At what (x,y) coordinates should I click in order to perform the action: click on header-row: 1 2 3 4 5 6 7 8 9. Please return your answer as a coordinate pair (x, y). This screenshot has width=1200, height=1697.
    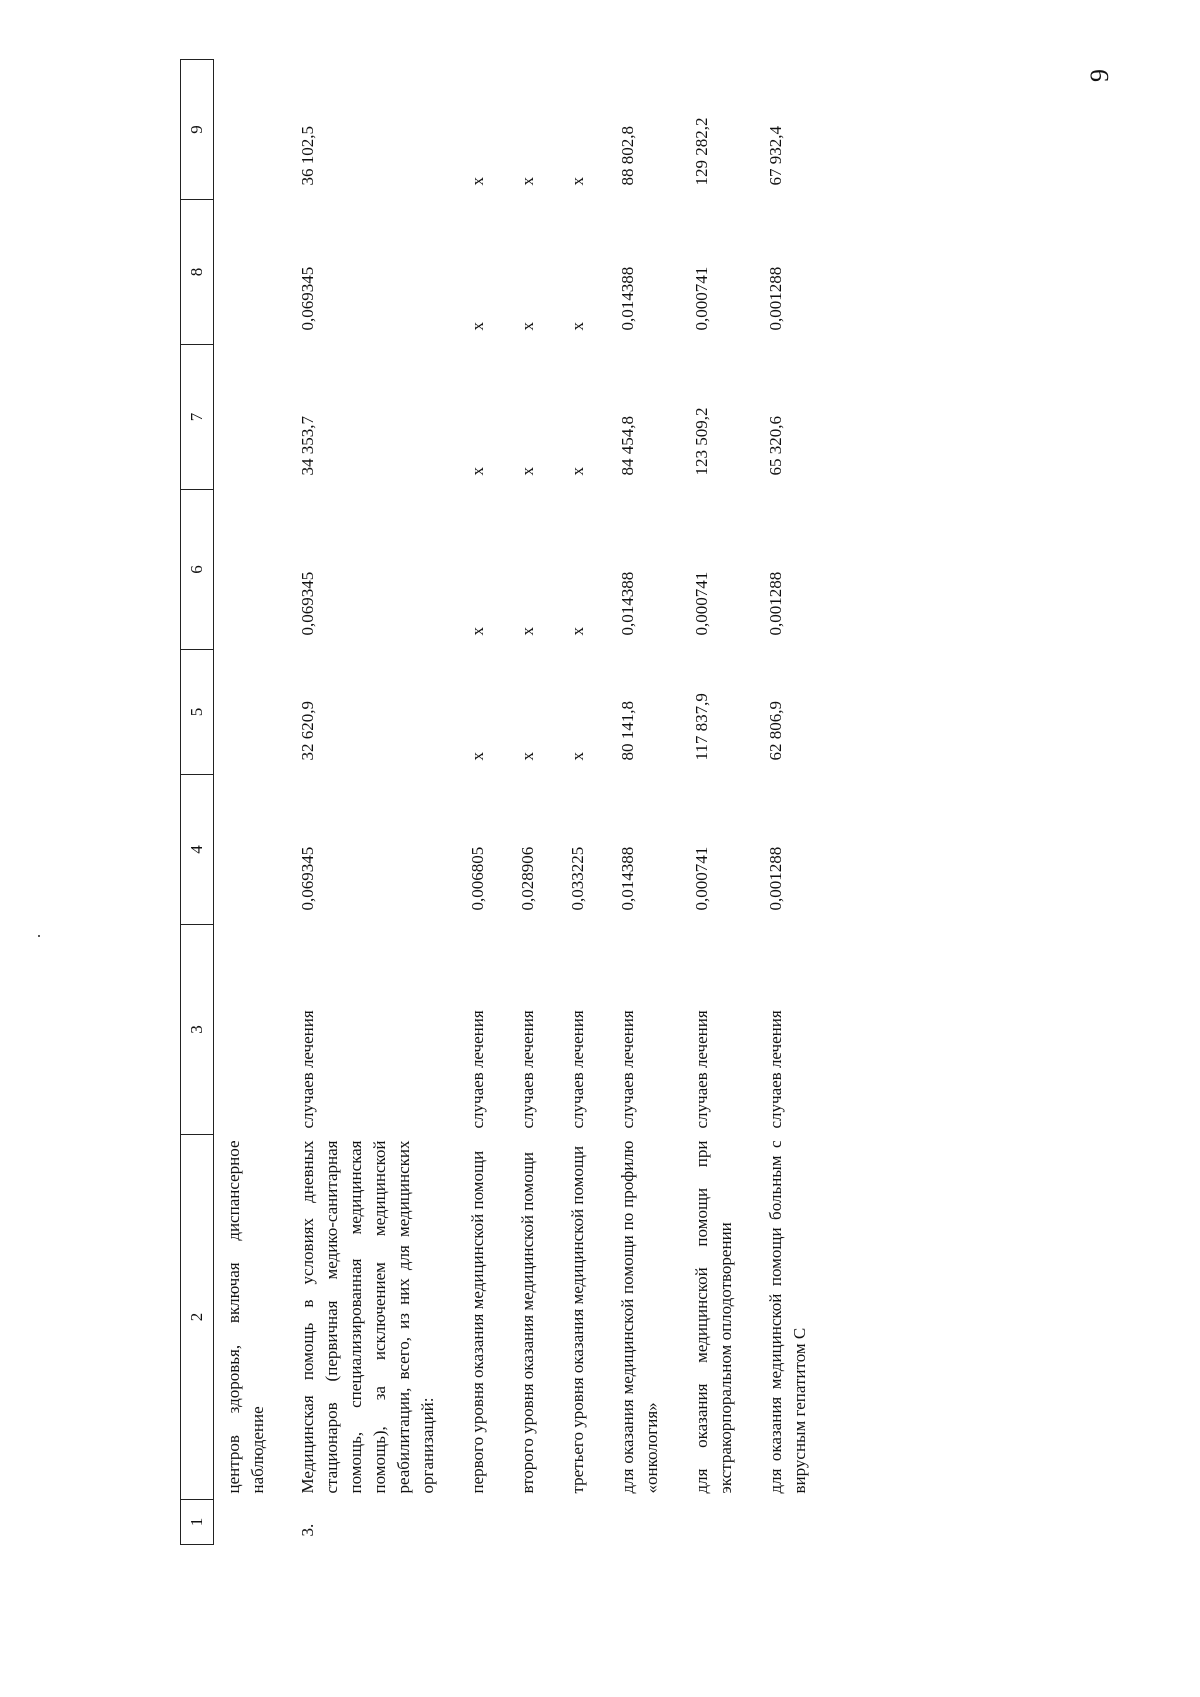
    Looking at the image, I should click on (197, 802).